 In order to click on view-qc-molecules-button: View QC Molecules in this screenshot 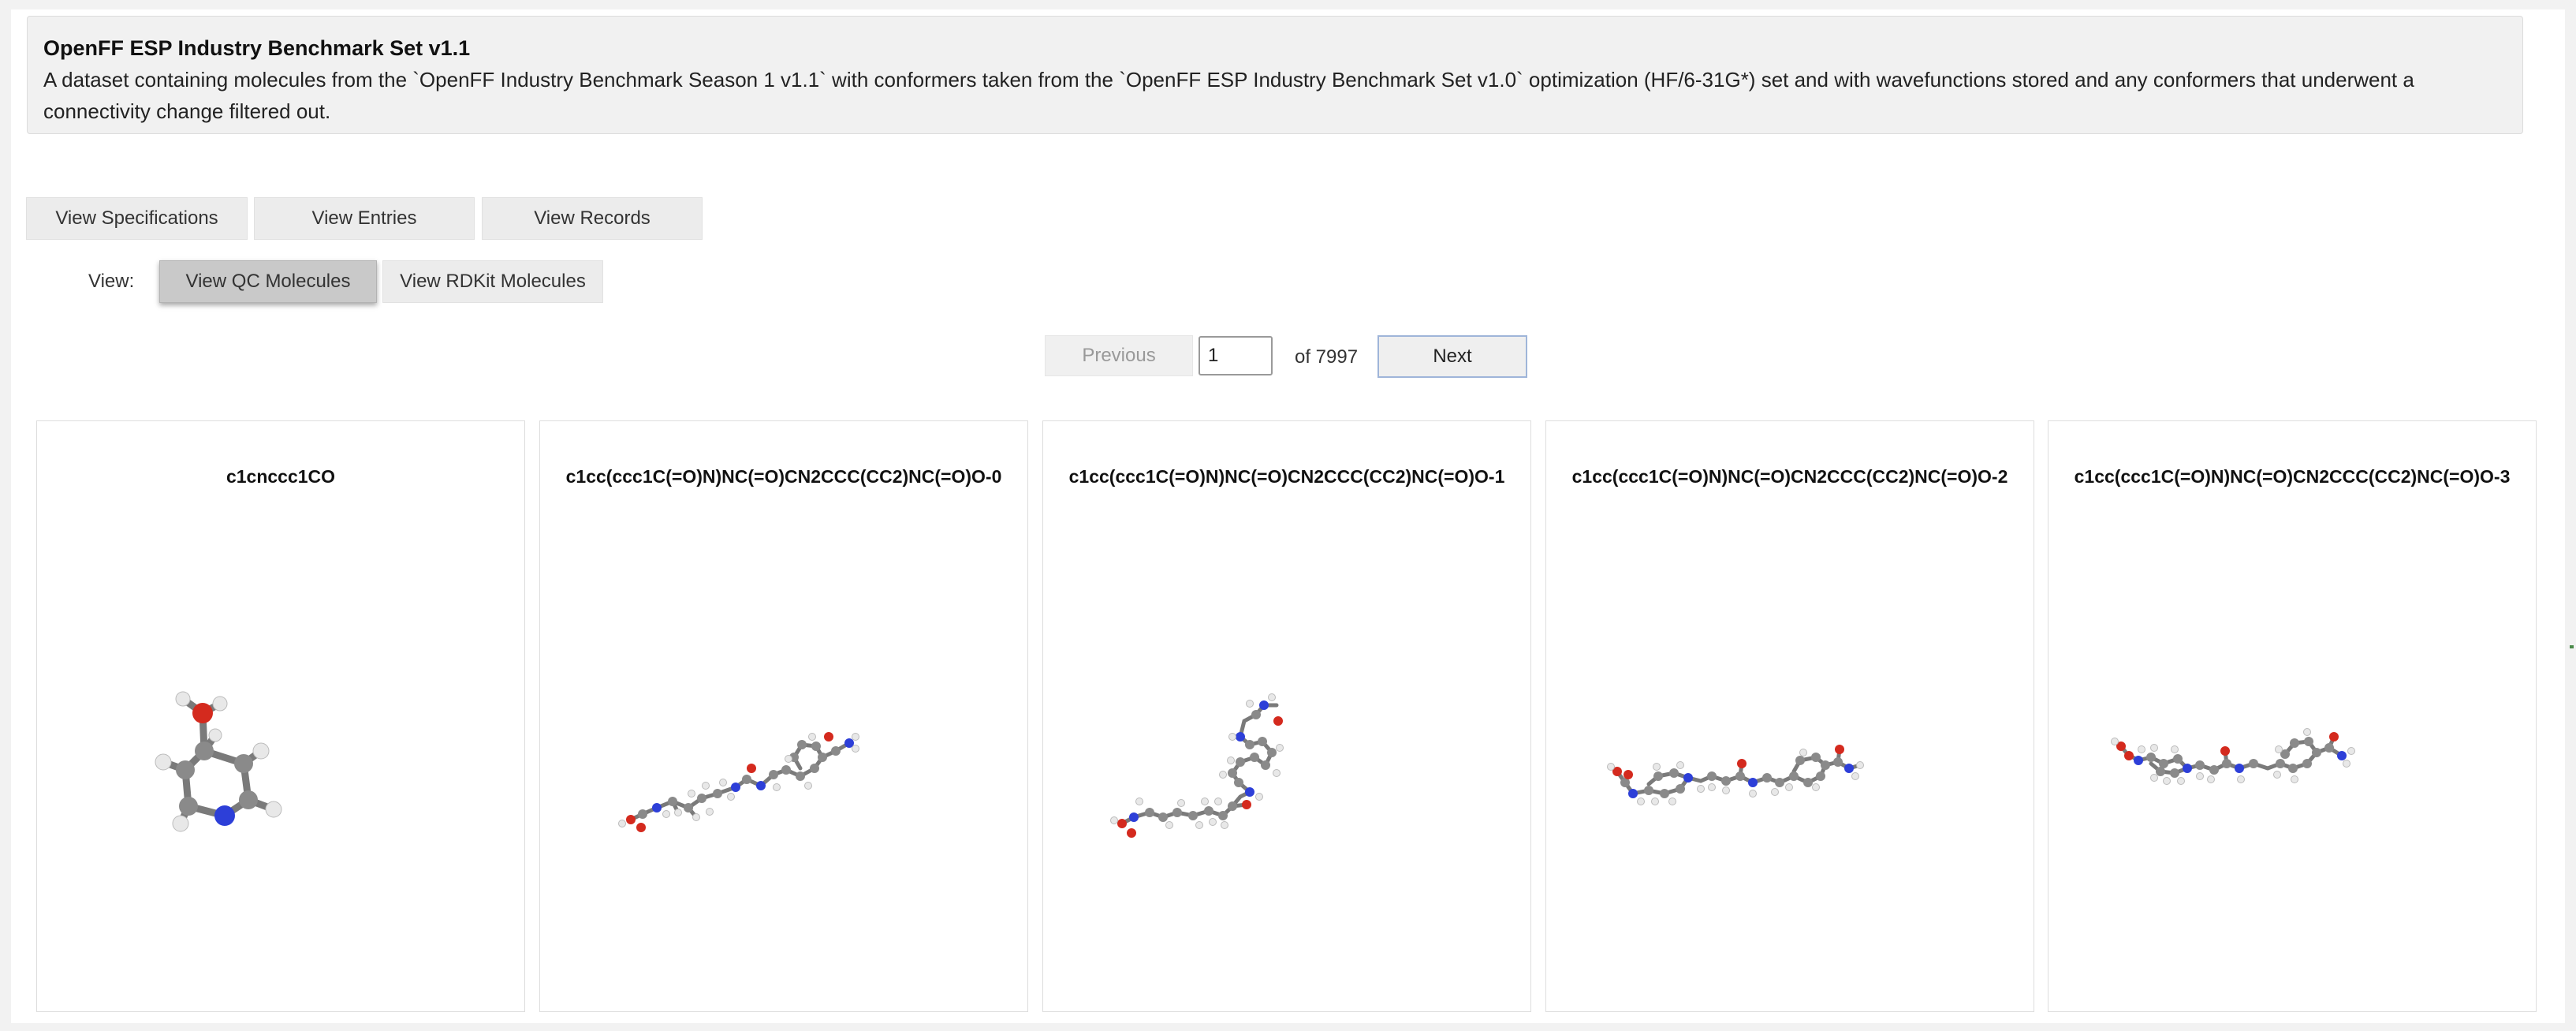, I will do `click(268, 281)`.